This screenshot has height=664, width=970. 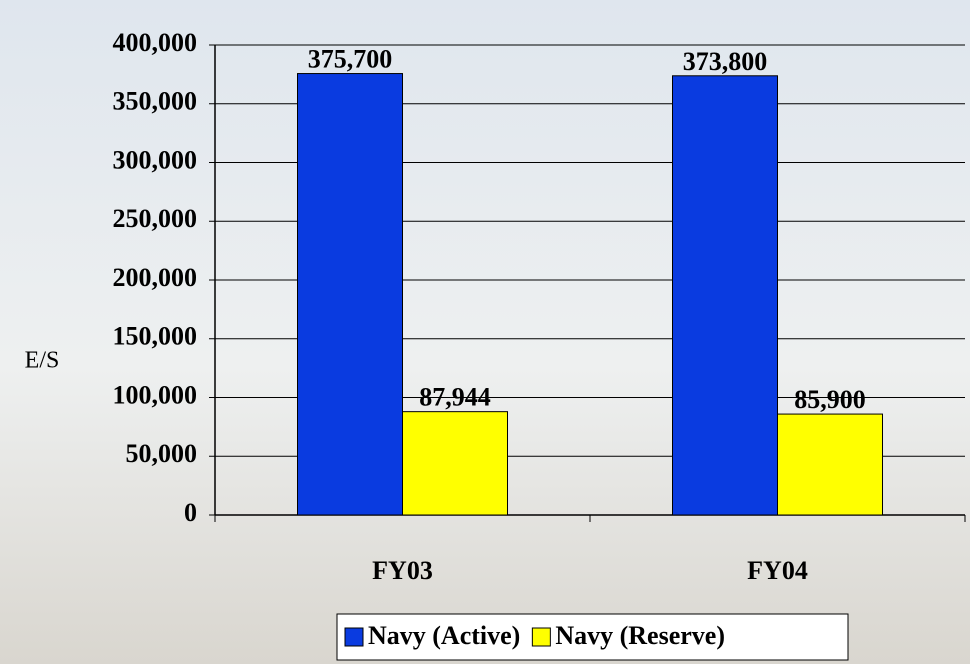 What do you see at coordinates (190, 512) in the screenshot?
I see `y-tick-label: 0` at bounding box center [190, 512].